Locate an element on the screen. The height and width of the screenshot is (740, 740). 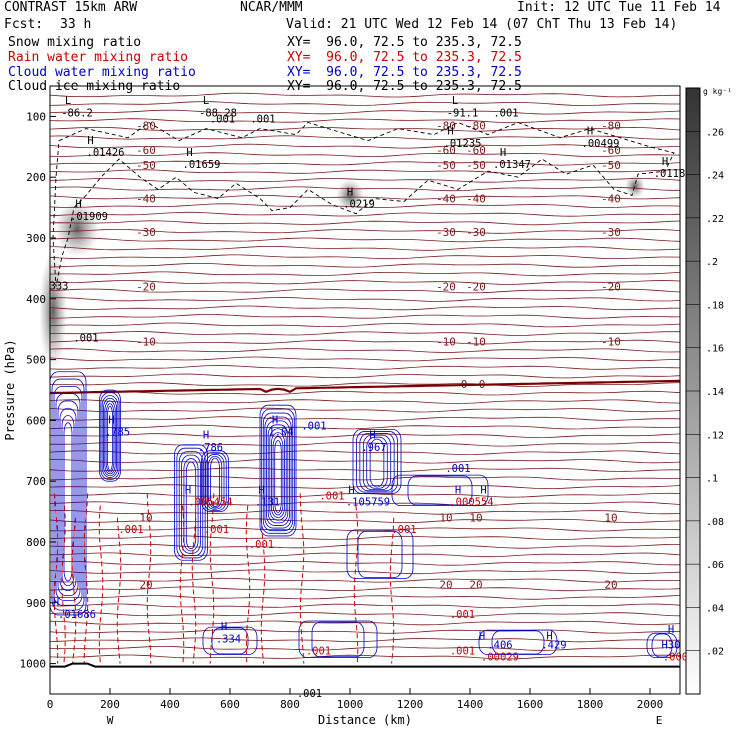
contour-annotation: .00499 is located at coordinates (601, 144).